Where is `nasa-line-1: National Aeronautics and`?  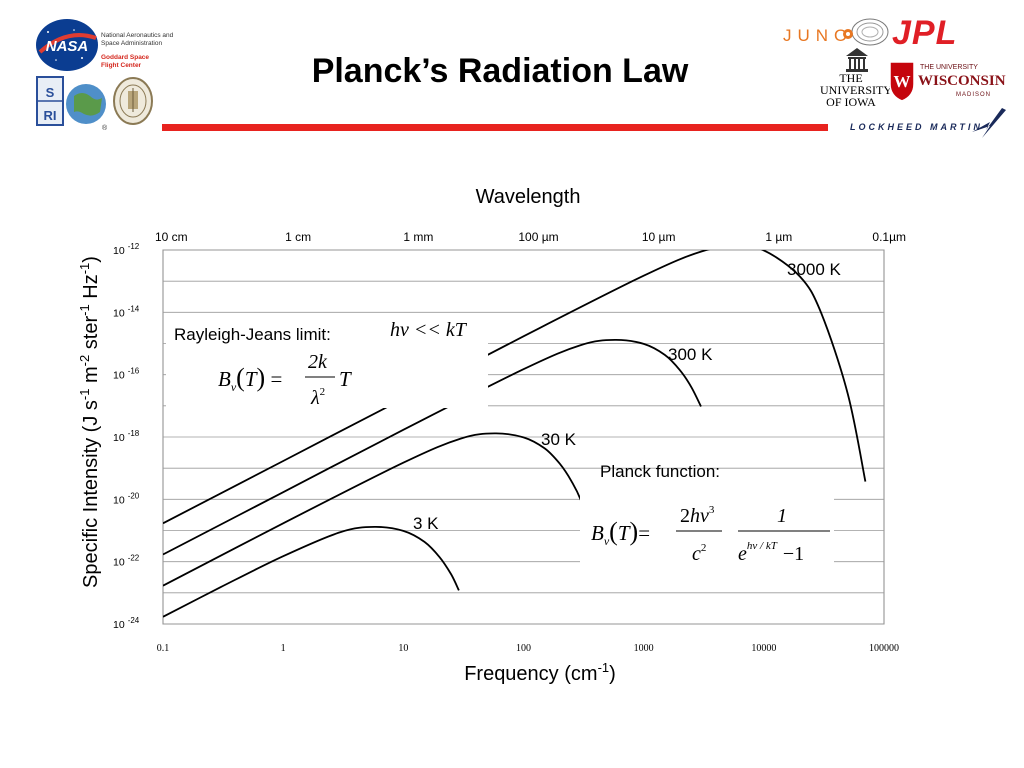 nasa-line-1: National Aeronautics and is located at coordinates (137, 35).